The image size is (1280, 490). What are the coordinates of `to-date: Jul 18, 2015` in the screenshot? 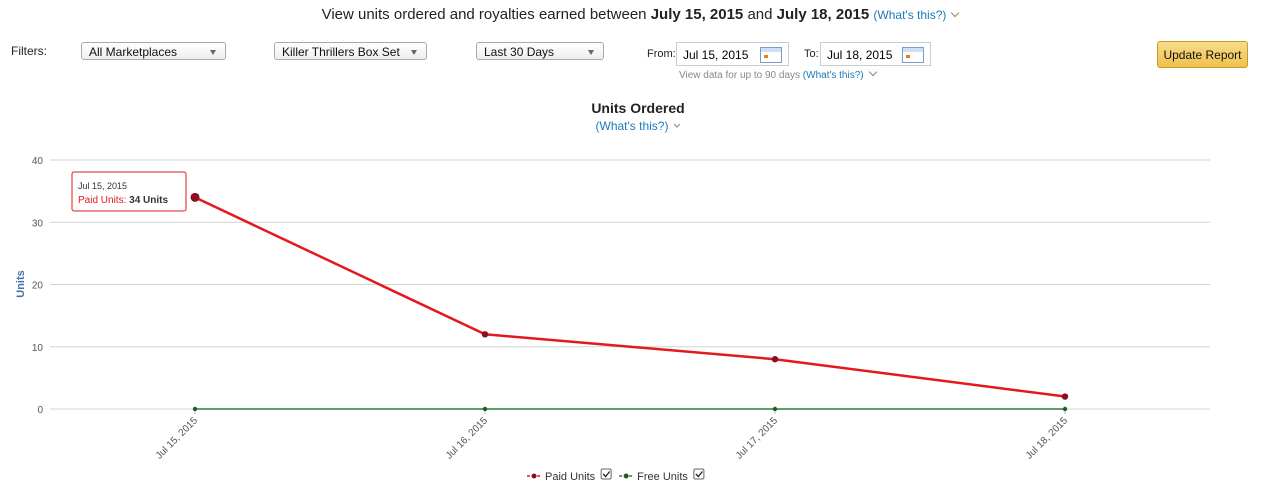 It's located at (875, 54).